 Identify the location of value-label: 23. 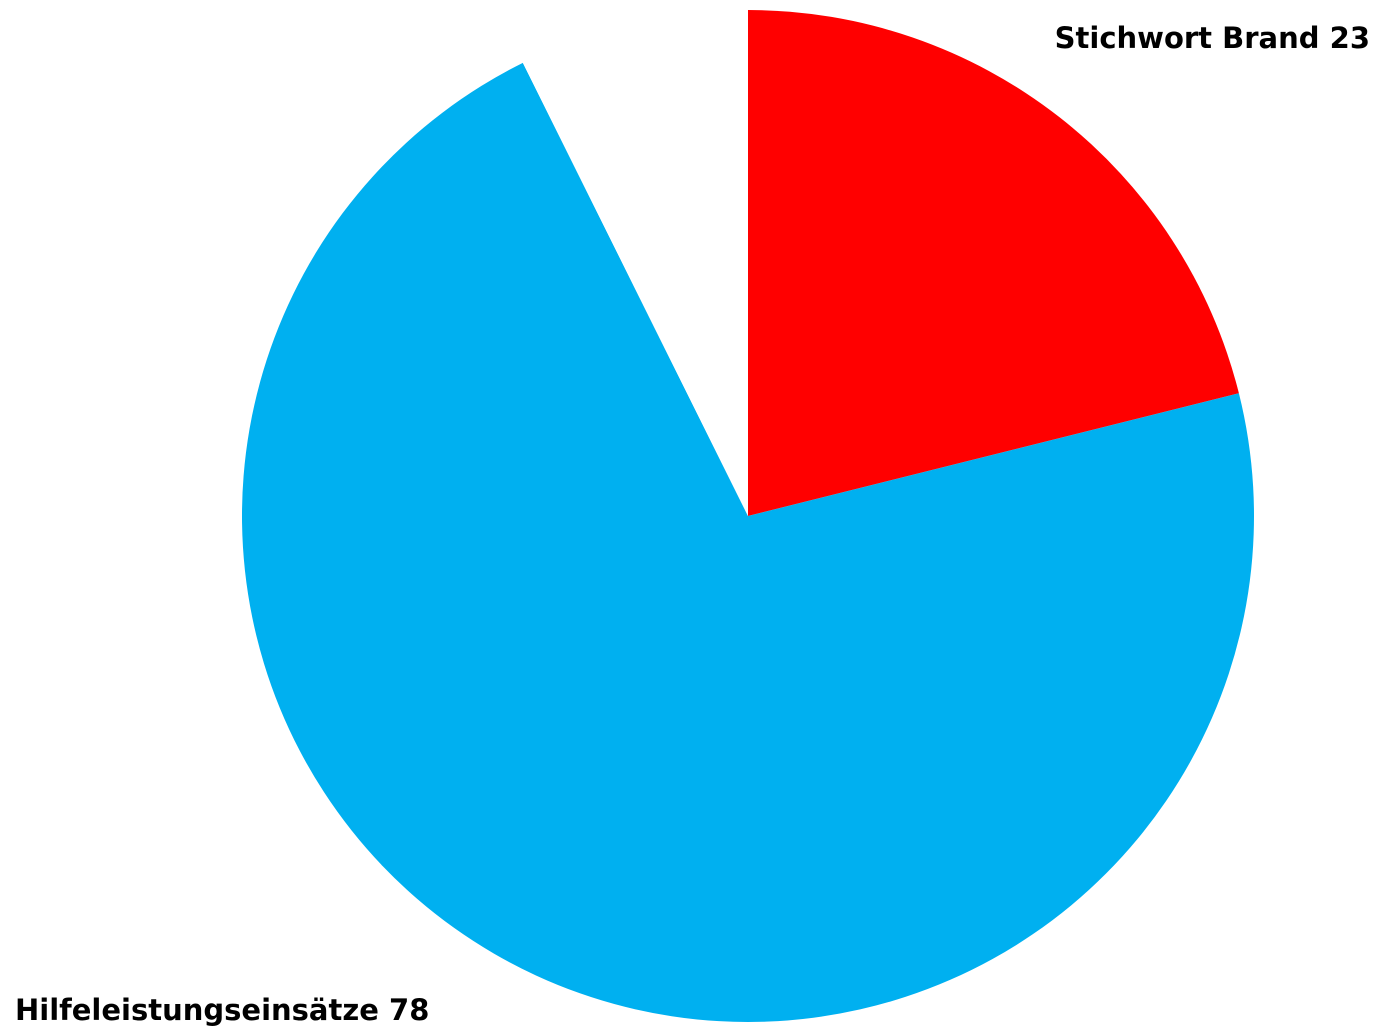
(1350, 38).